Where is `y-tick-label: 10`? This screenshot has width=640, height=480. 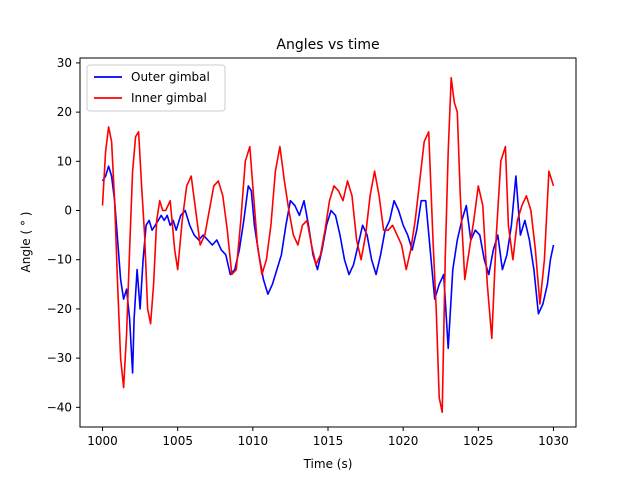
y-tick-label: 10 is located at coordinates (64, 161).